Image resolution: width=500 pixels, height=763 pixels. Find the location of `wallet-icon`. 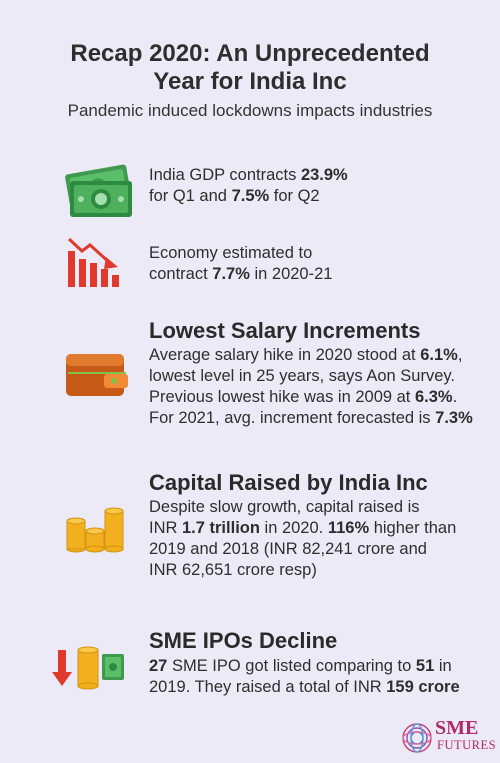

wallet-icon is located at coordinates (97, 375).